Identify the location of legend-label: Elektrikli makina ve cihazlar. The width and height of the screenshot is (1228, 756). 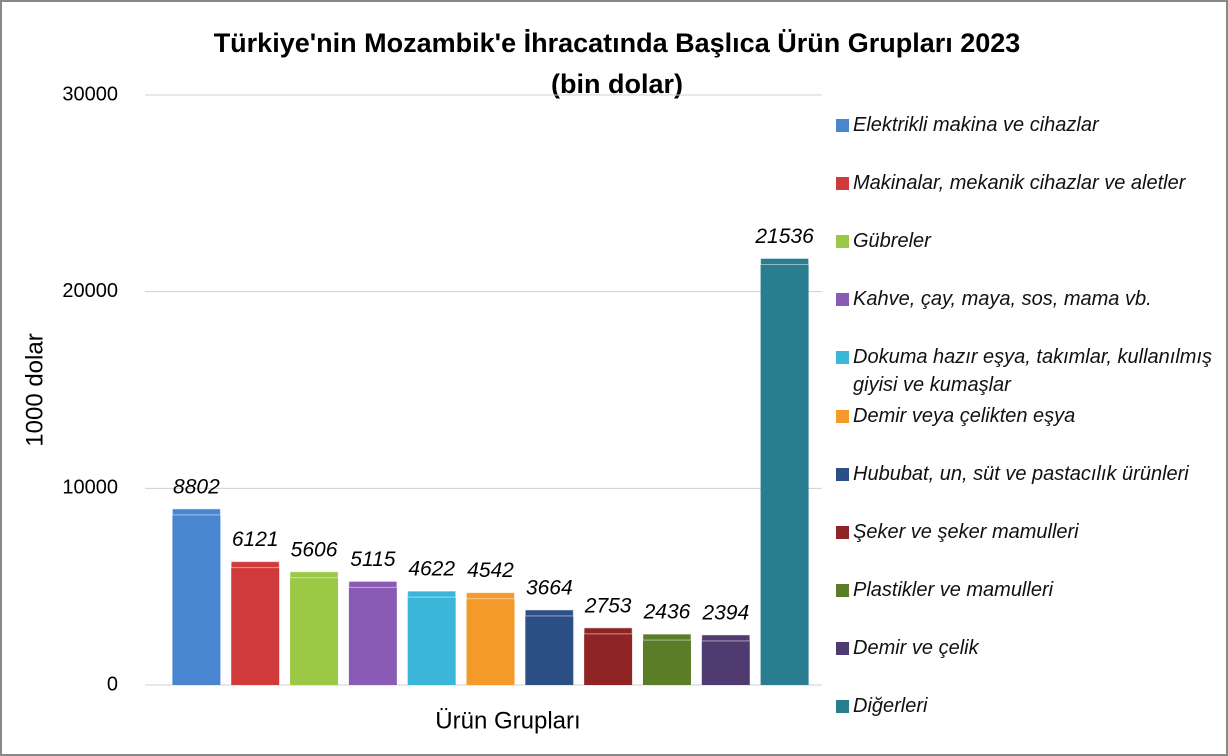
(976, 125).